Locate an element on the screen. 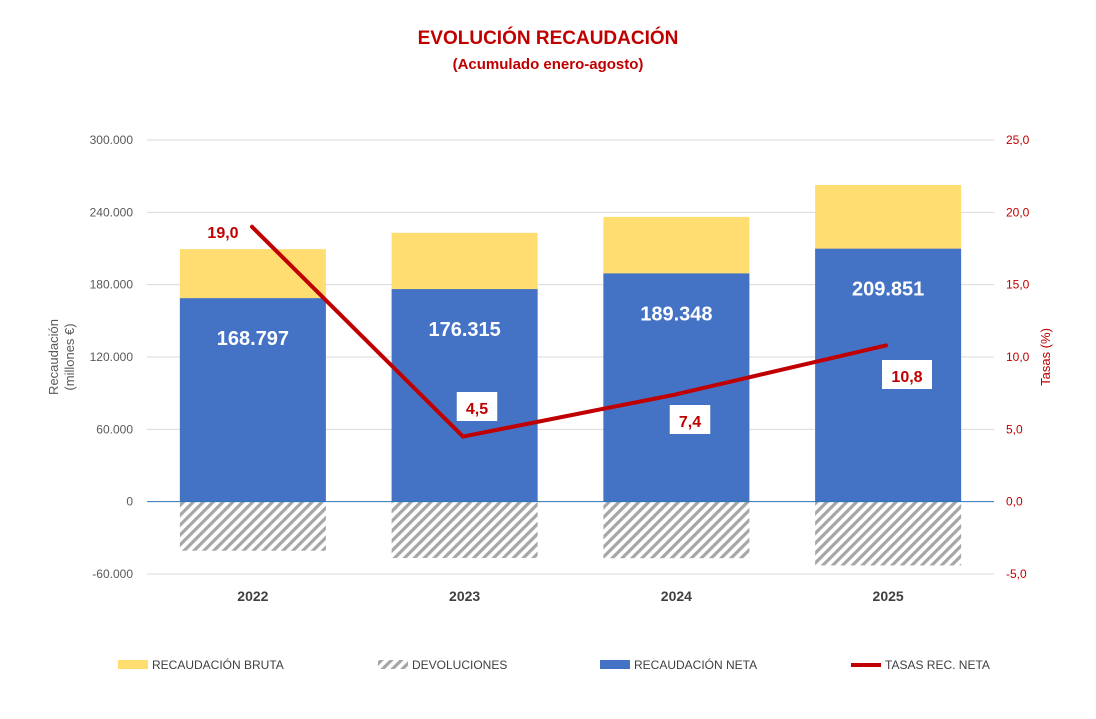  data-label-neta: 189.348 is located at coordinates (676, 314).